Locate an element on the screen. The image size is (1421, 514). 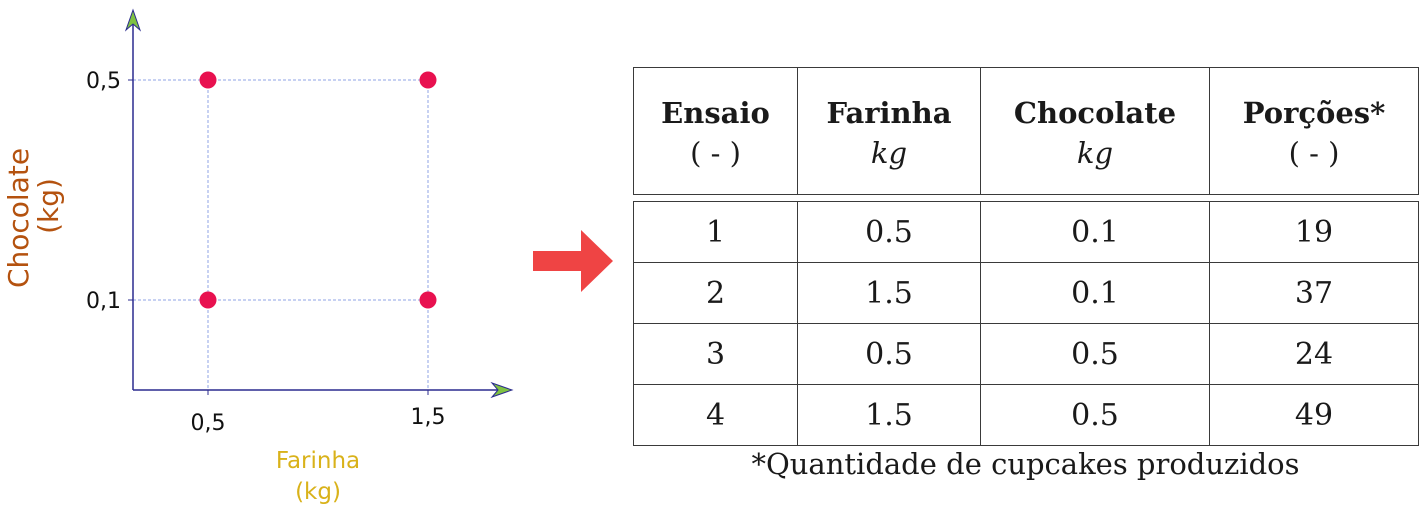
x-axis-unit: (kg) is located at coordinates (318, 492).